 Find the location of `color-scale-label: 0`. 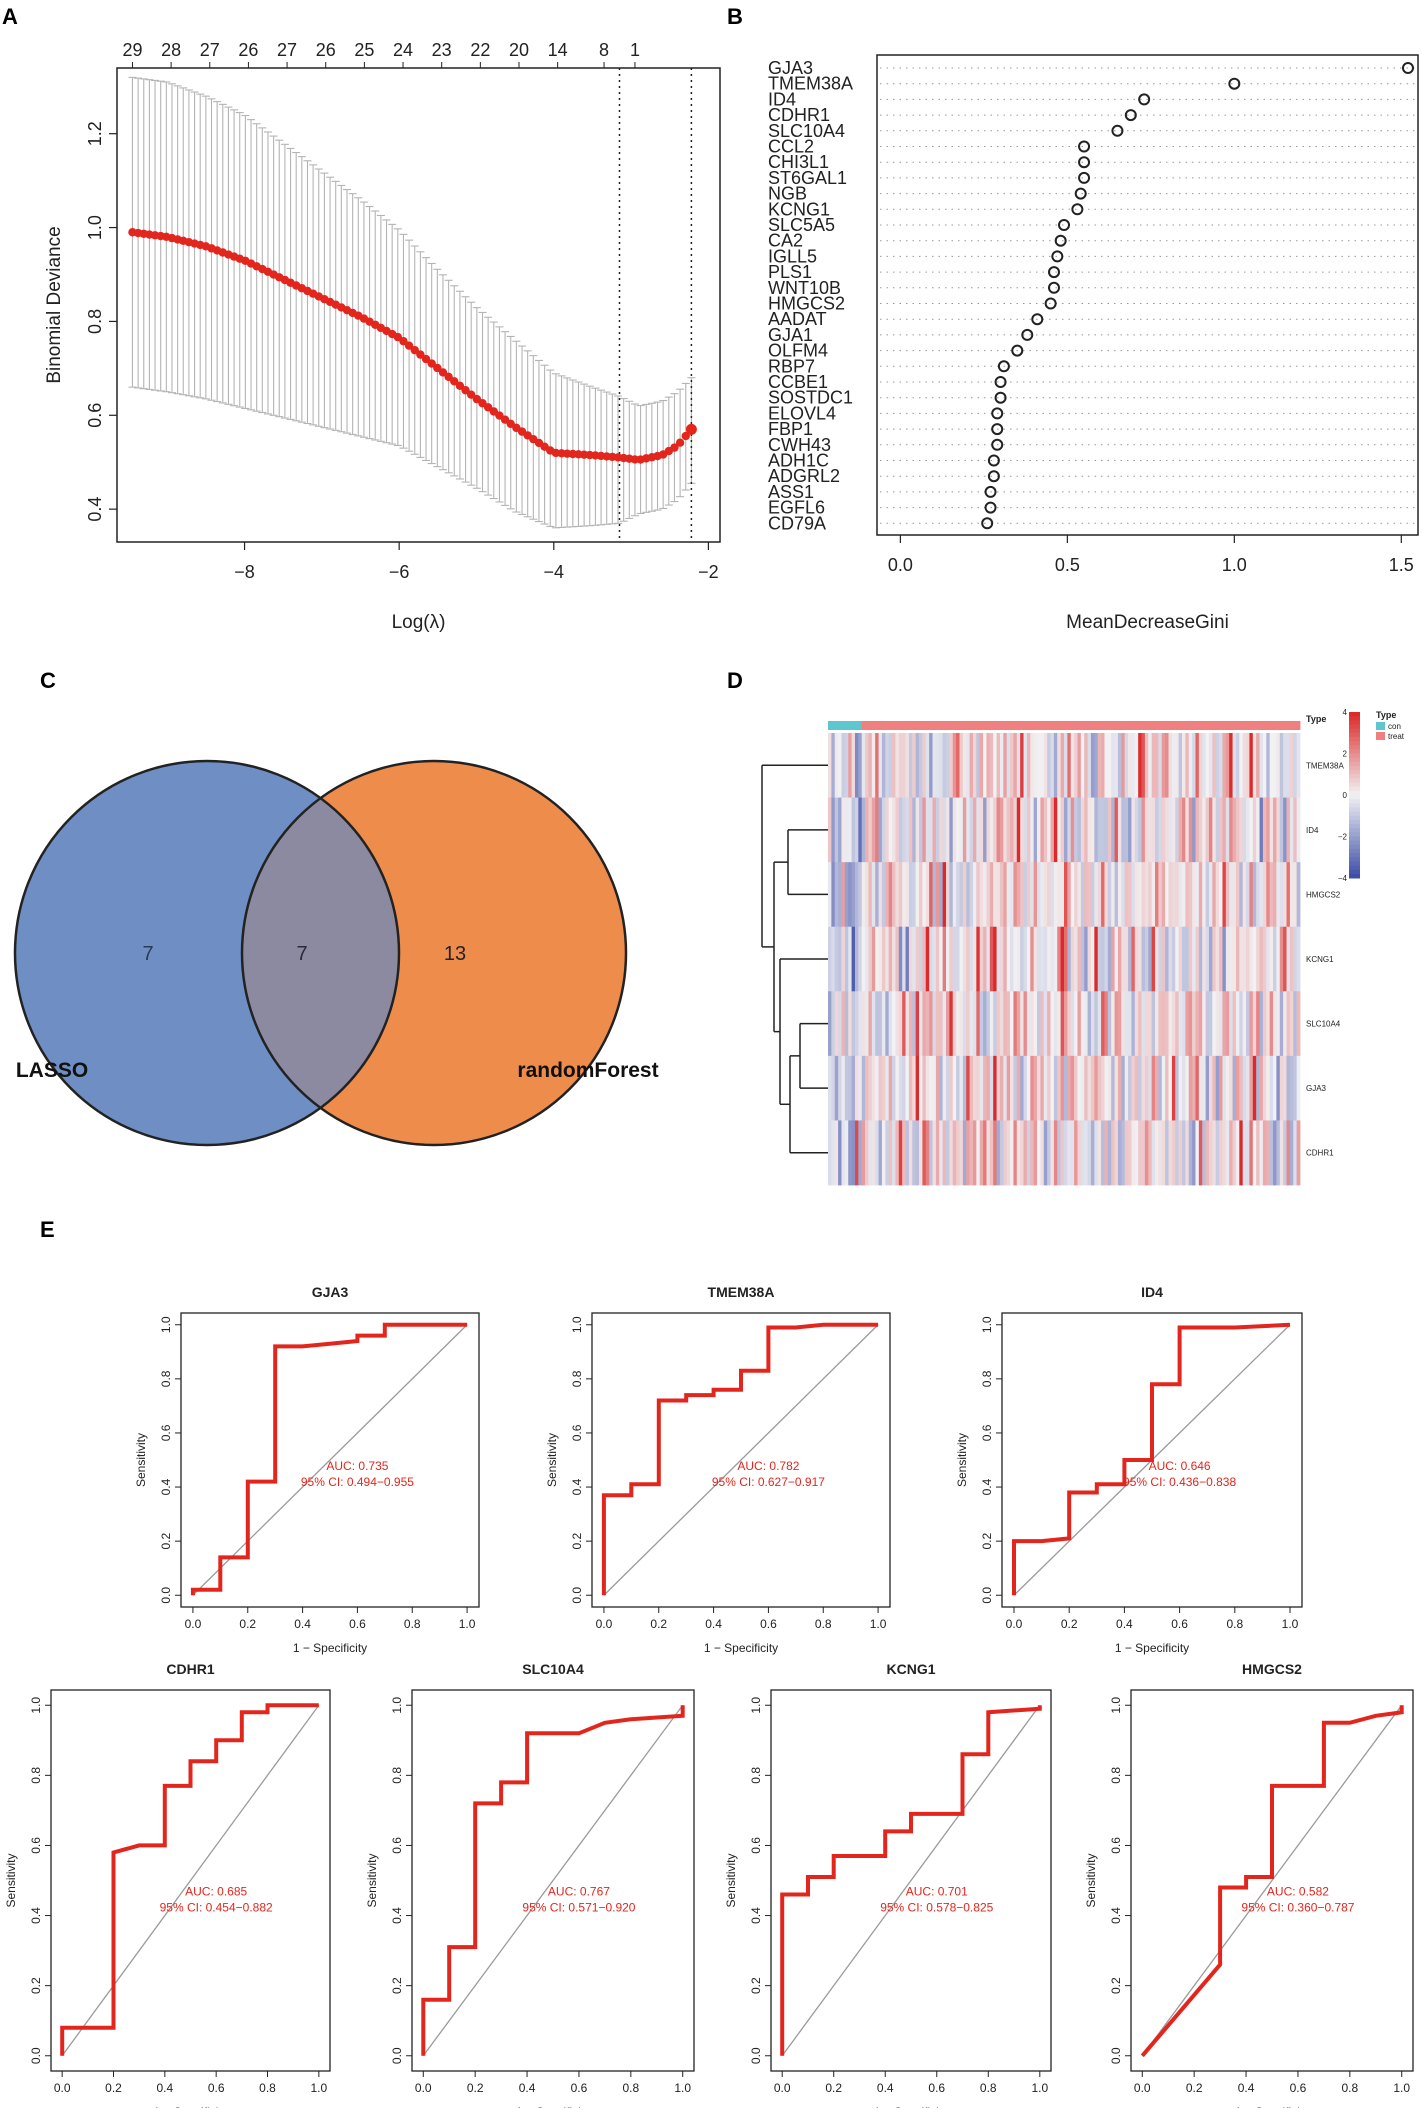

color-scale-label: 0 is located at coordinates (1345, 795).